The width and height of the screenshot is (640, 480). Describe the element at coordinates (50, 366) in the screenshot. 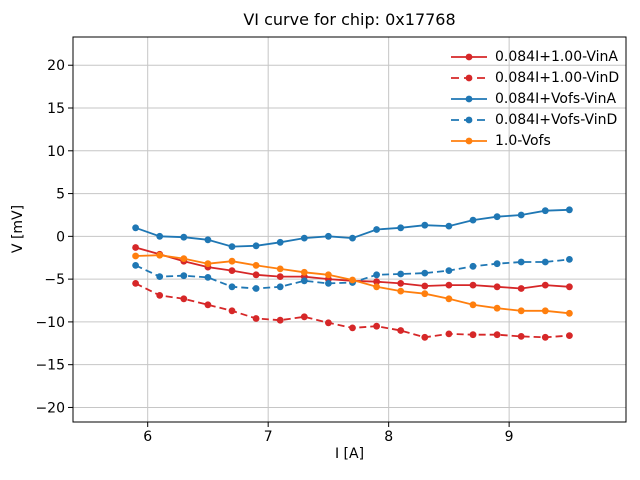

I see `y-tick-label: −15` at that location.